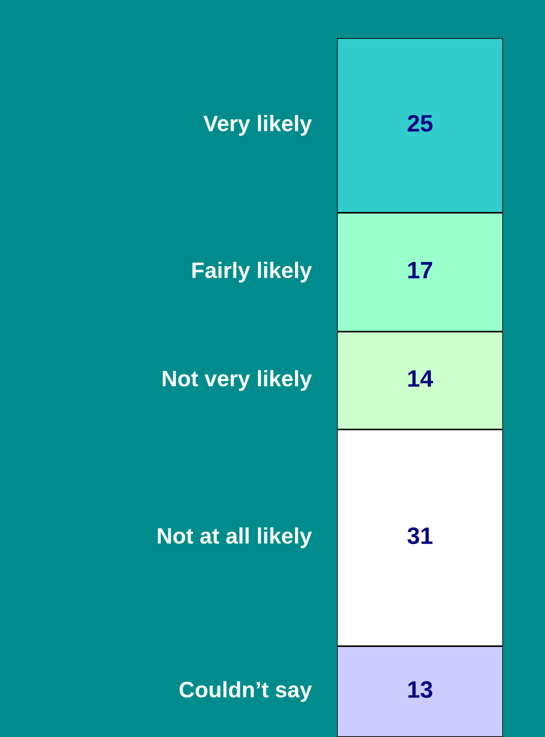 This screenshot has width=545, height=737. What do you see at coordinates (421, 378) in the screenshot?
I see `data-label: 14` at bounding box center [421, 378].